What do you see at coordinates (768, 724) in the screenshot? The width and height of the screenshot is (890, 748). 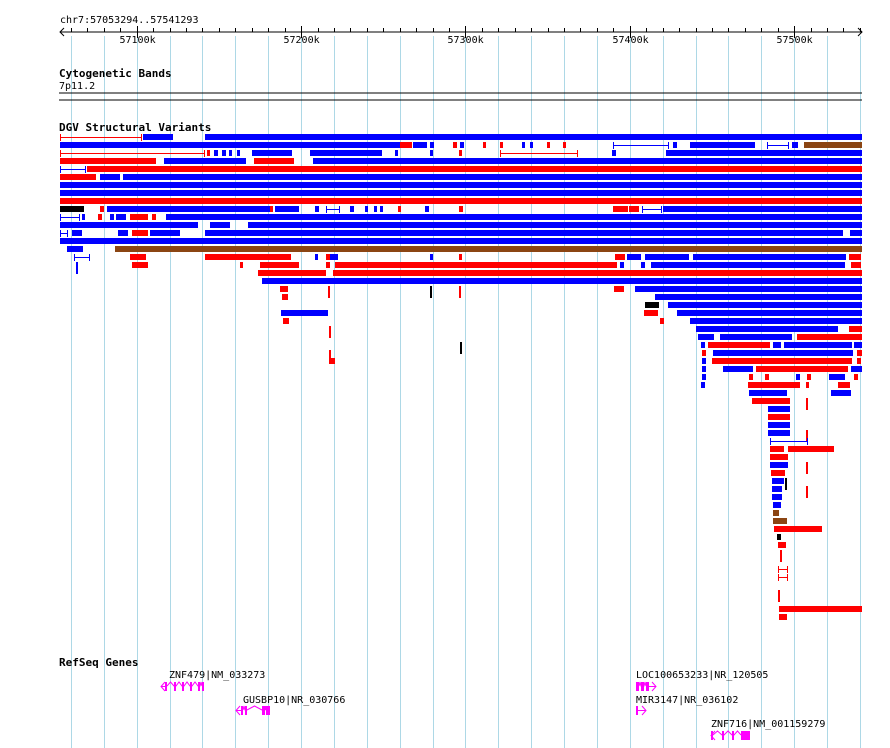 I see `gene-label-znf716: ZNF716|NM_001159279` at bounding box center [768, 724].